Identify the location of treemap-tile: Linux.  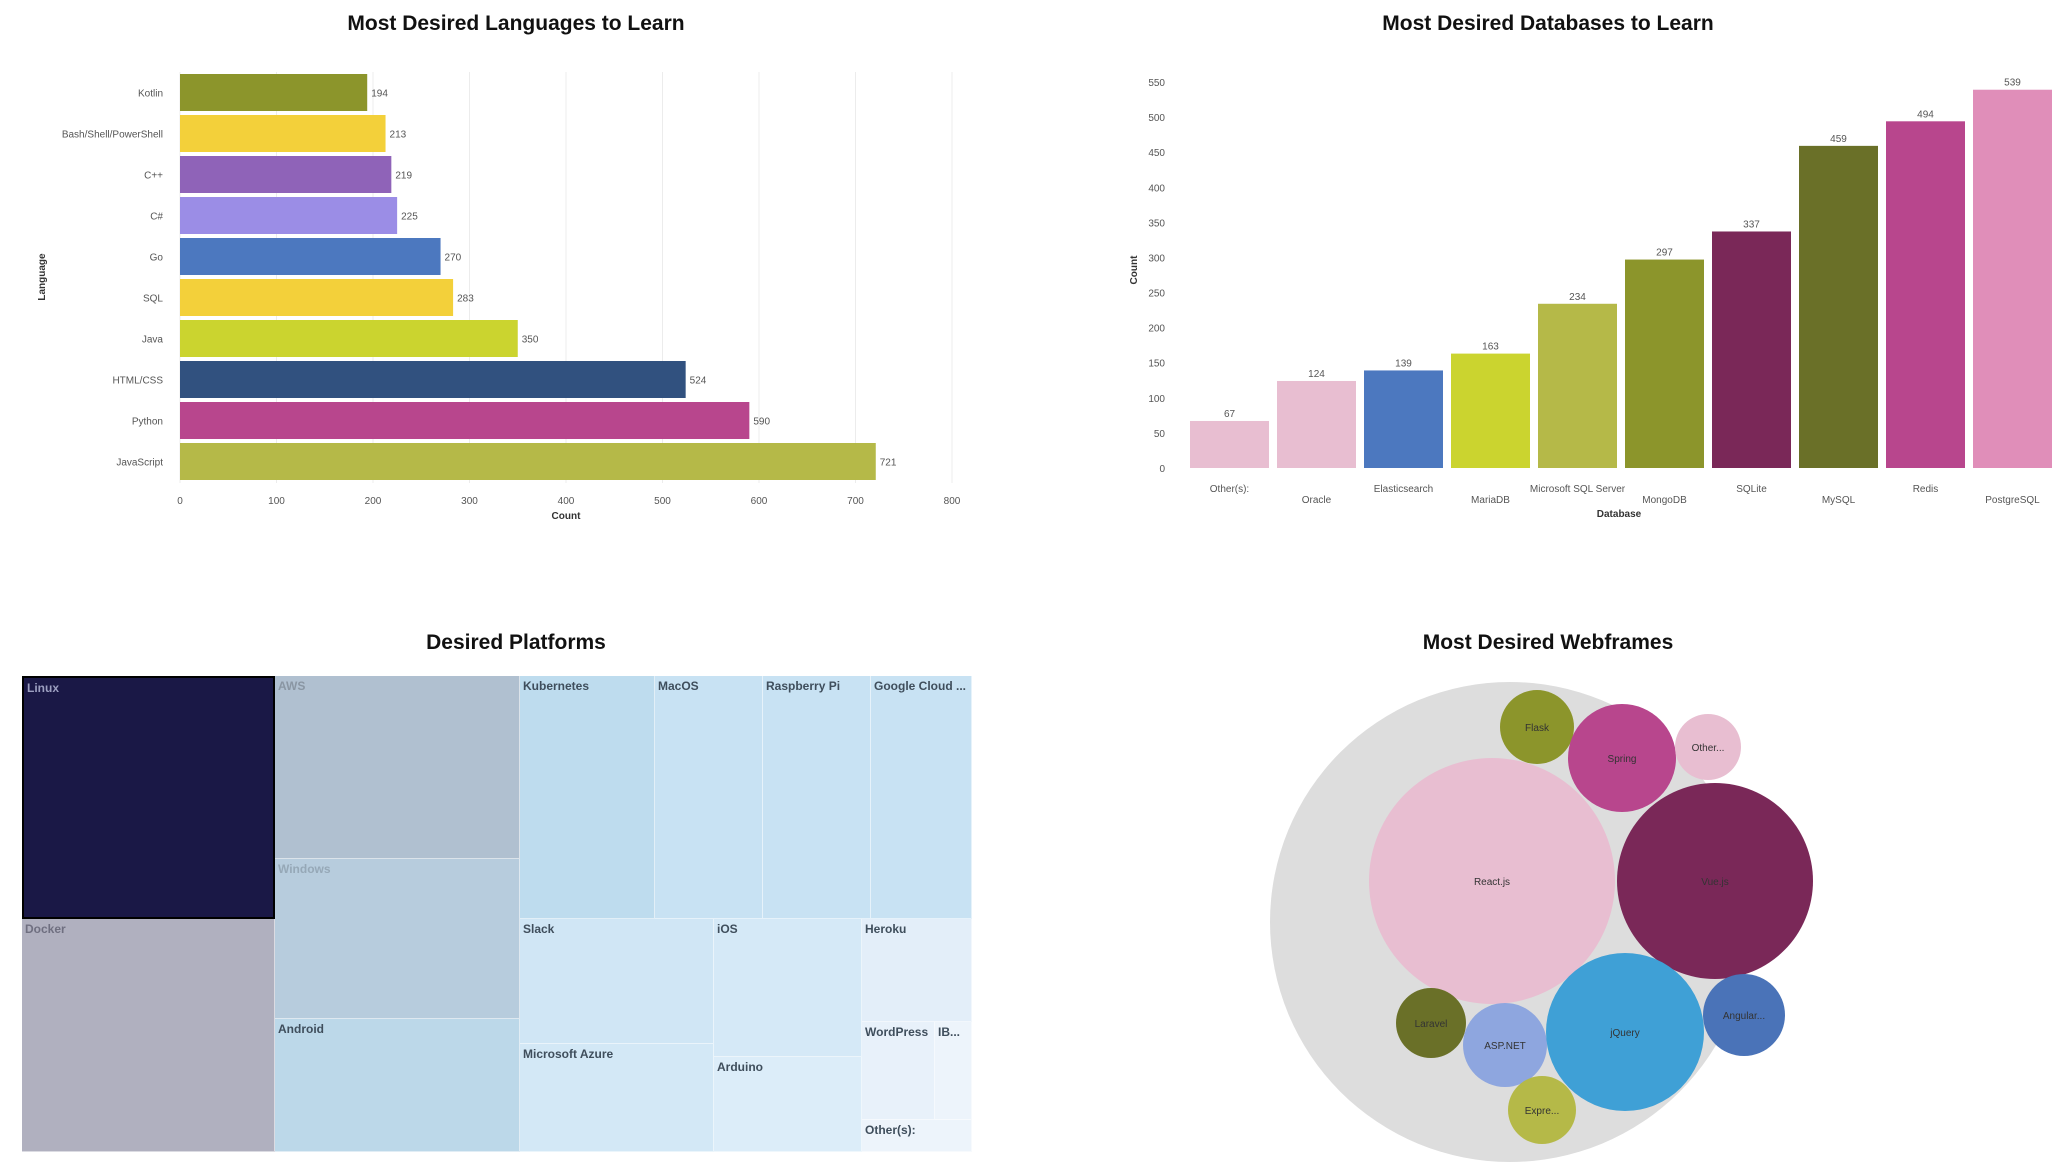
(148, 797).